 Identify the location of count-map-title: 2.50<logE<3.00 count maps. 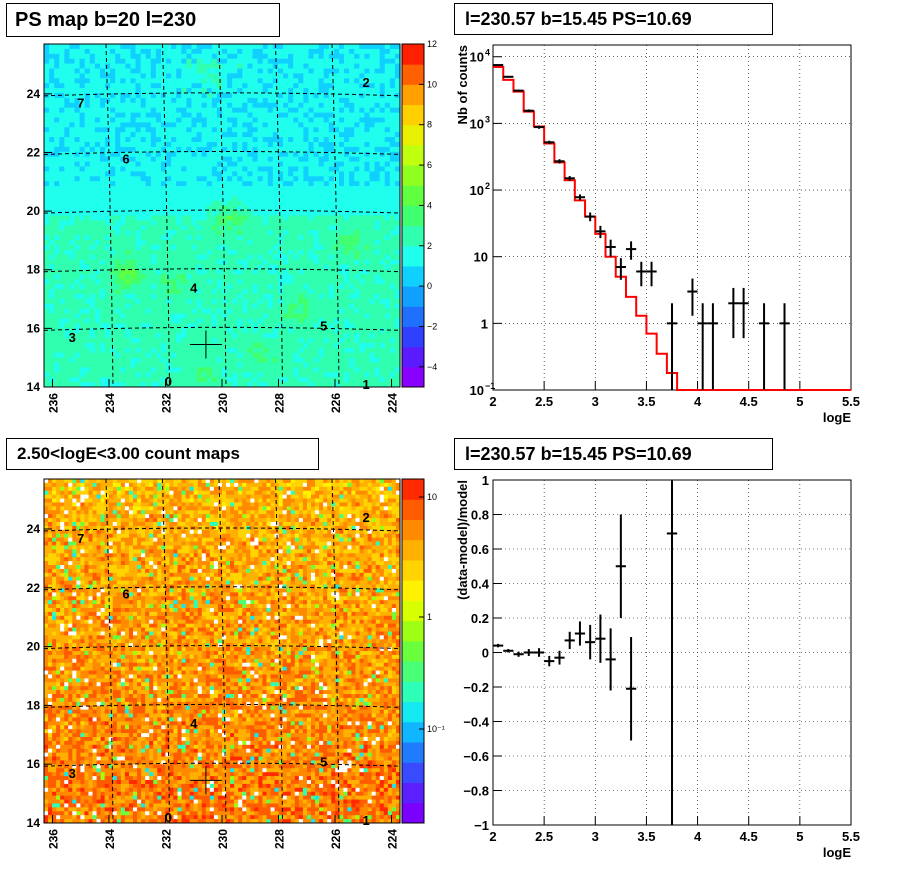
(162, 454).